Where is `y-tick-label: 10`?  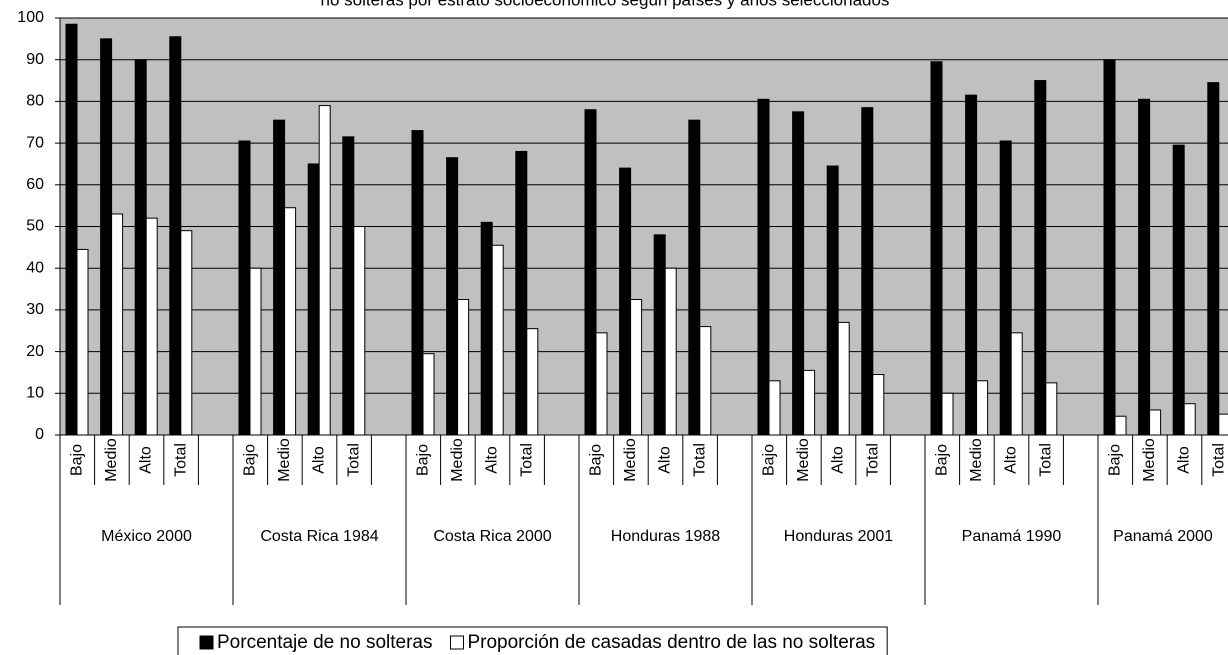 y-tick-label: 10 is located at coordinates (35, 393).